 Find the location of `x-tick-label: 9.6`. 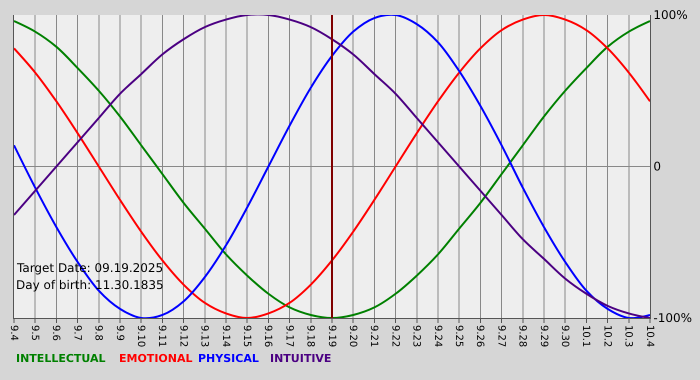

x-tick-label: 9.6 is located at coordinates (56, 333).